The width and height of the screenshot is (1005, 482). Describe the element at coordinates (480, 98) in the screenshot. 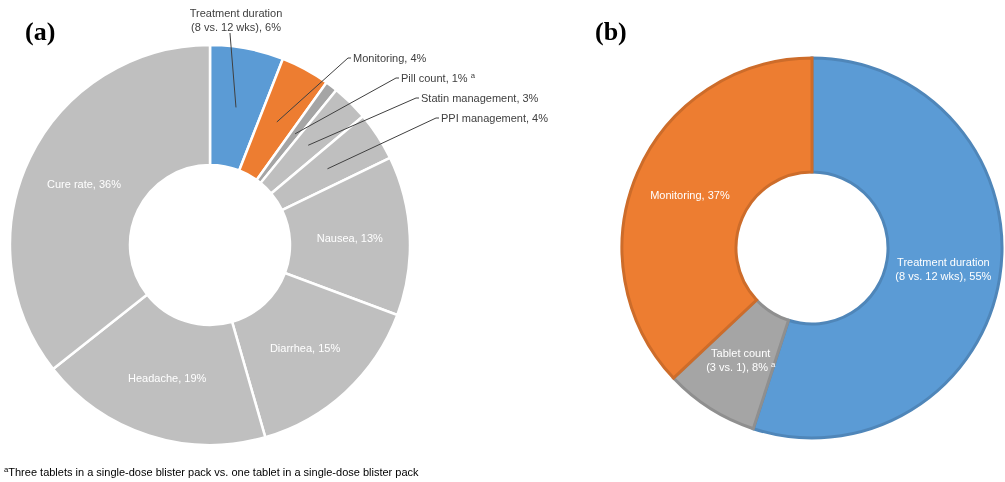

I see `slice-label: Statin management, 3%` at that location.